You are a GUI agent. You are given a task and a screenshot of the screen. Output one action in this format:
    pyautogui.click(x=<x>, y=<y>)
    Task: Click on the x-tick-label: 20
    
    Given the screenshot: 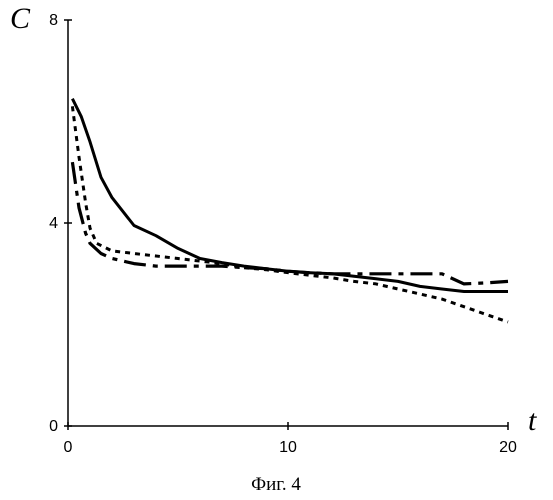 What is the action you would take?
    pyautogui.click(x=508, y=447)
    